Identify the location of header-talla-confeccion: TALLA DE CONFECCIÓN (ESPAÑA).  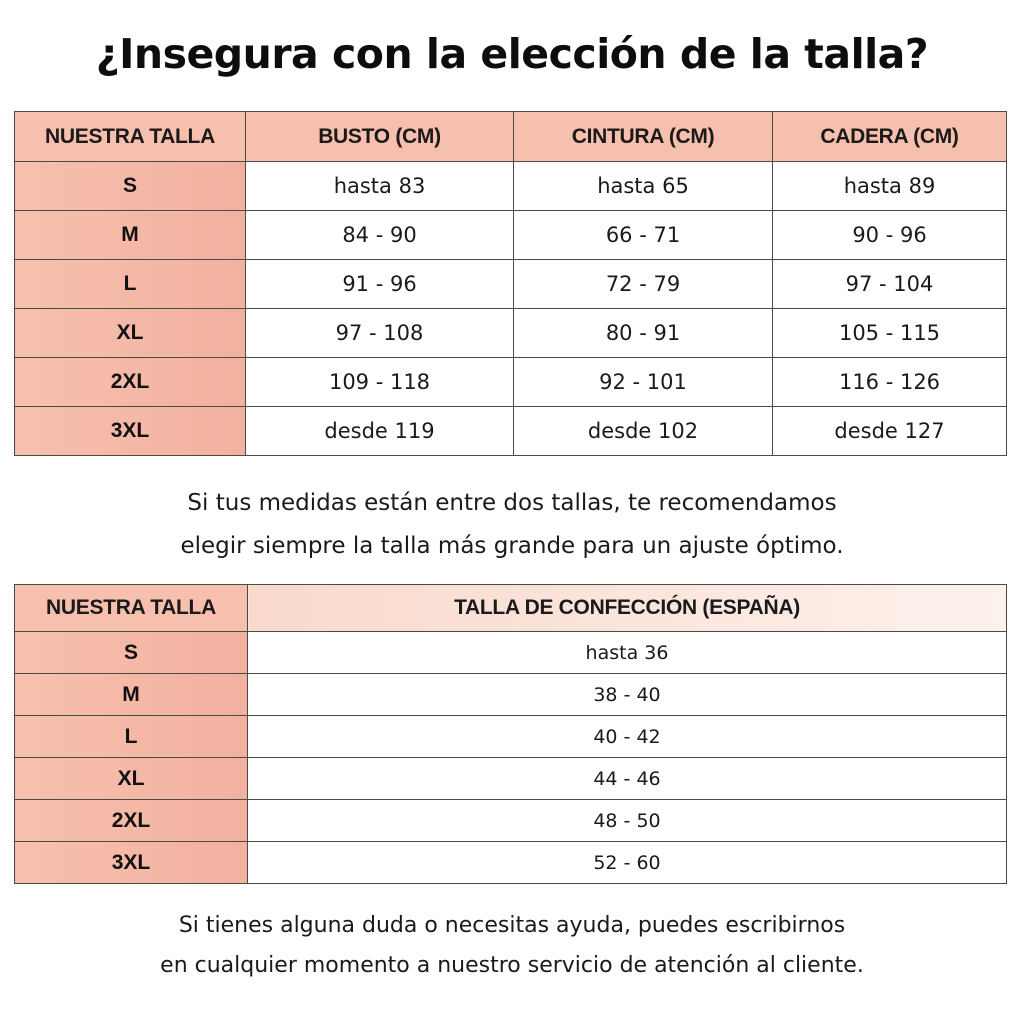
(627, 608).